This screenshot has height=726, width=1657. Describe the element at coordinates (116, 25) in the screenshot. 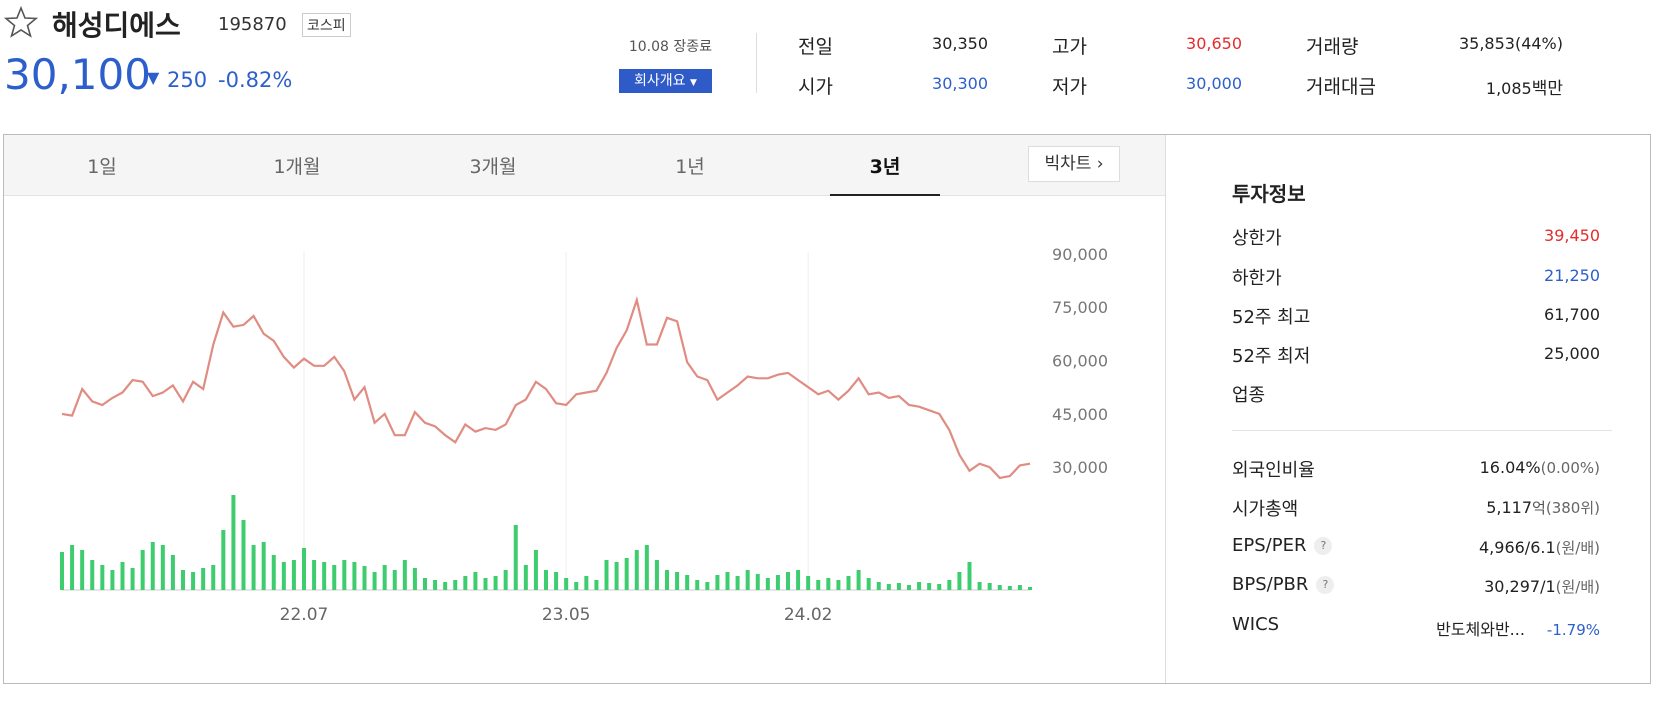

I see `stock-name: 해성디에스` at that location.